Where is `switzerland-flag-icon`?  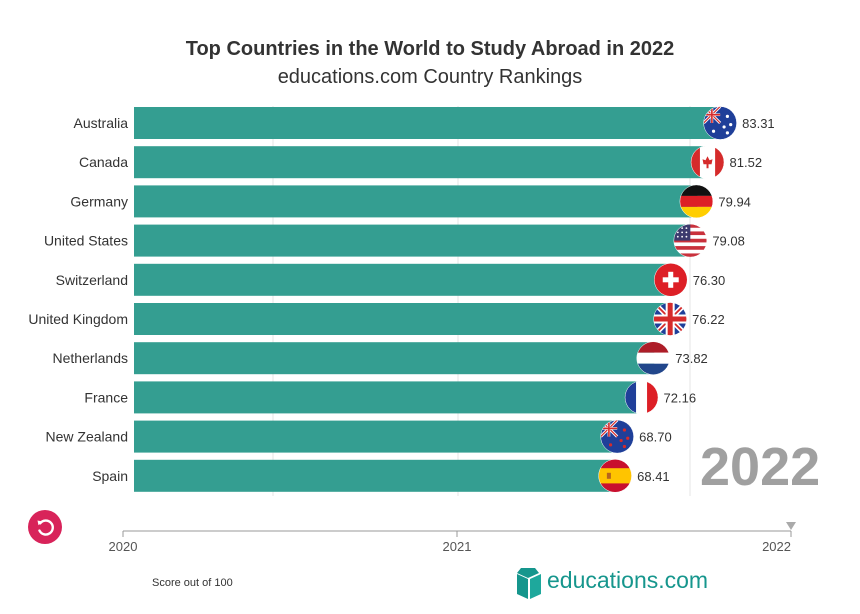
switzerland-flag-icon is located at coordinates (670, 280).